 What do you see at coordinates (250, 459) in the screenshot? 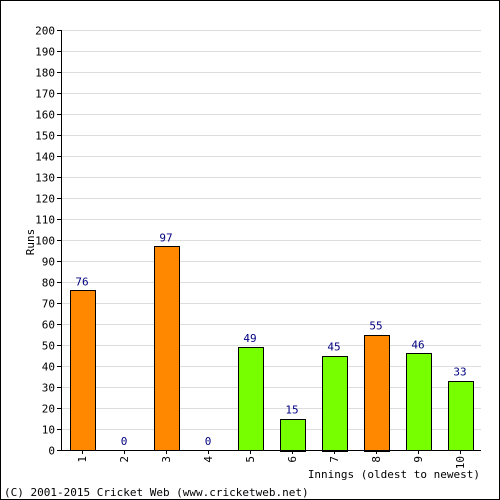
I see `x-tick-label: 5` at bounding box center [250, 459].